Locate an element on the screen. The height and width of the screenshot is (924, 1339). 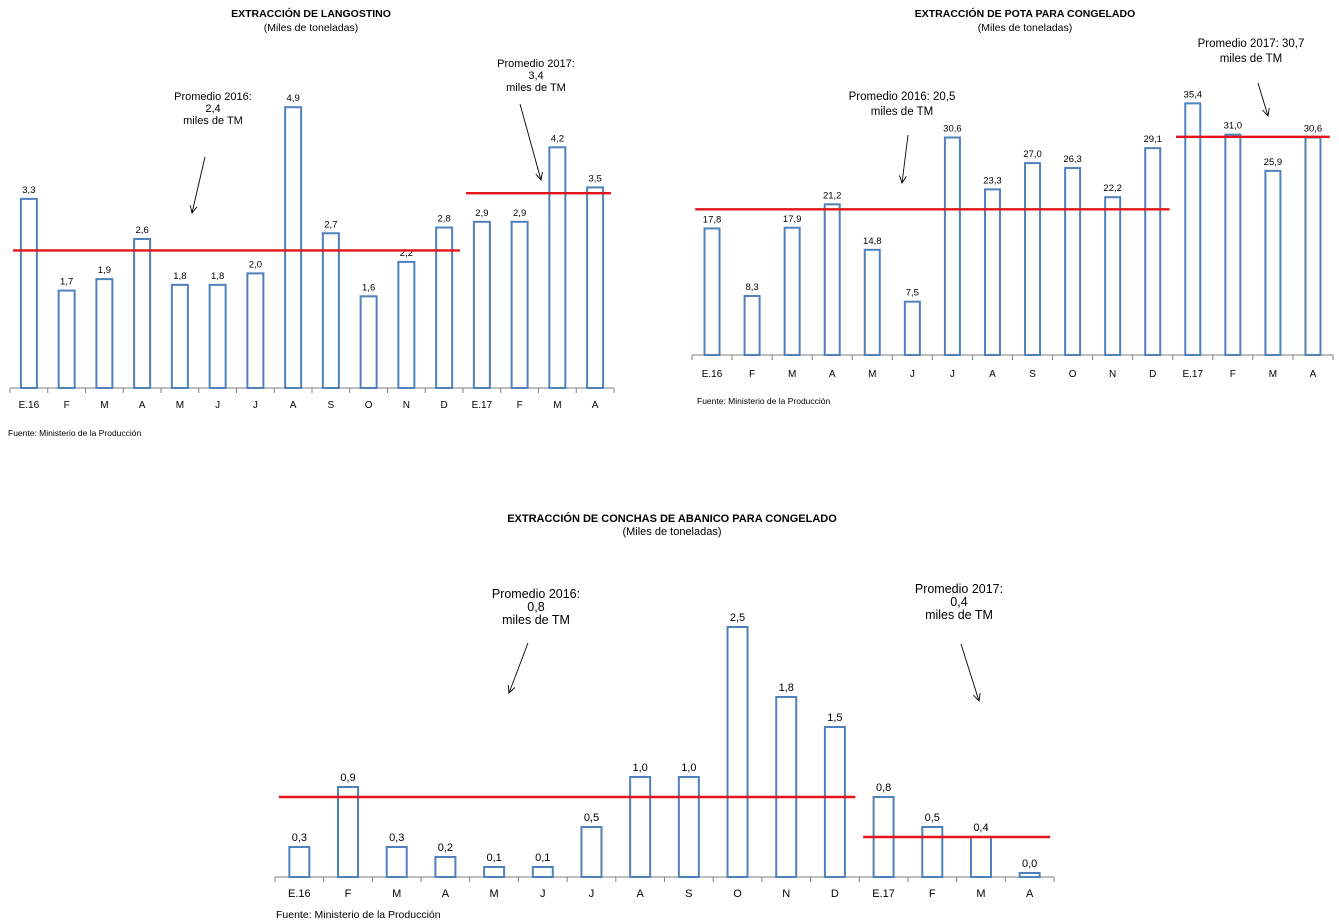
chart-source: Fuente: Ministerio de la Producción is located at coordinates (75, 433).